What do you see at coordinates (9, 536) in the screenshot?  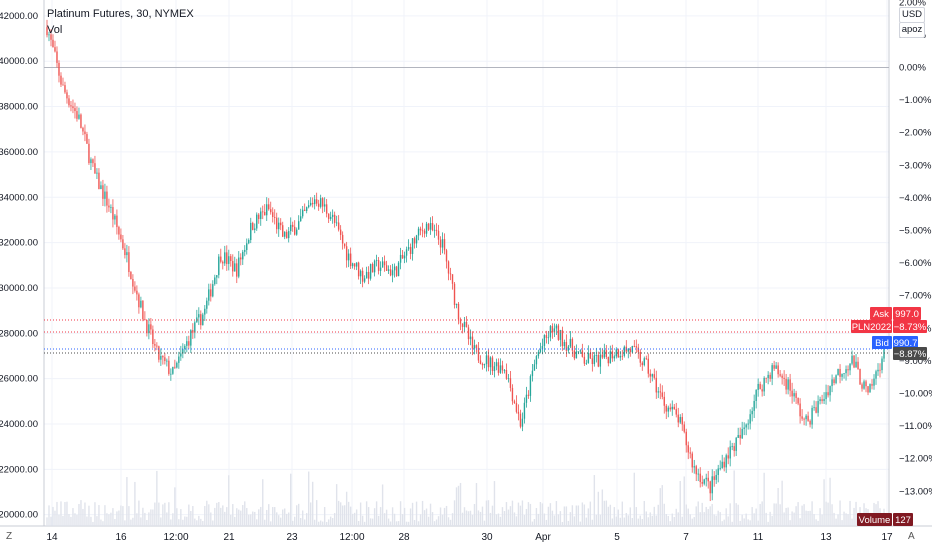 I see `zoom-reset-button: Z` at bounding box center [9, 536].